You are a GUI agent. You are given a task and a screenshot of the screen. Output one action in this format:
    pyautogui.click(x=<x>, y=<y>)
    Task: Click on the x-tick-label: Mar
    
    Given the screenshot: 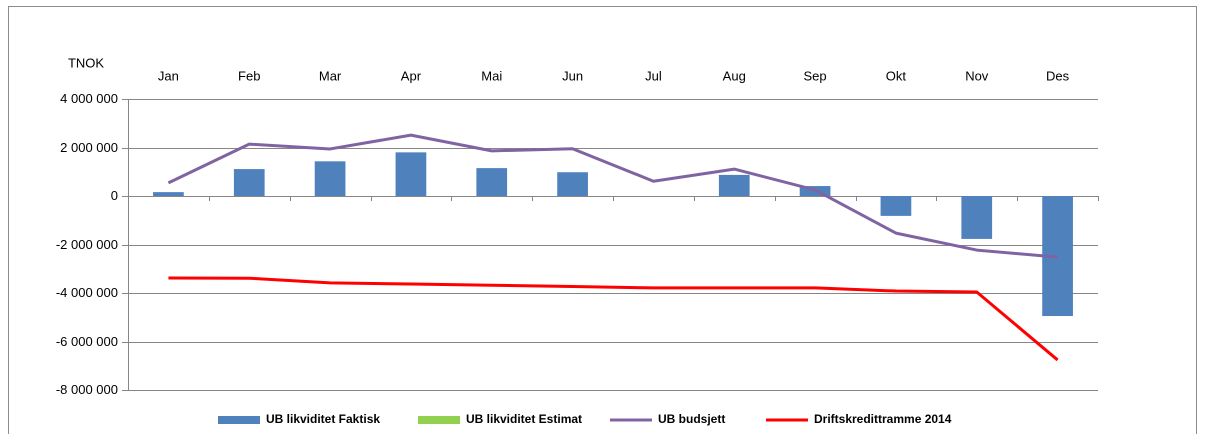 What is the action you would take?
    pyautogui.click(x=330, y=75)
    